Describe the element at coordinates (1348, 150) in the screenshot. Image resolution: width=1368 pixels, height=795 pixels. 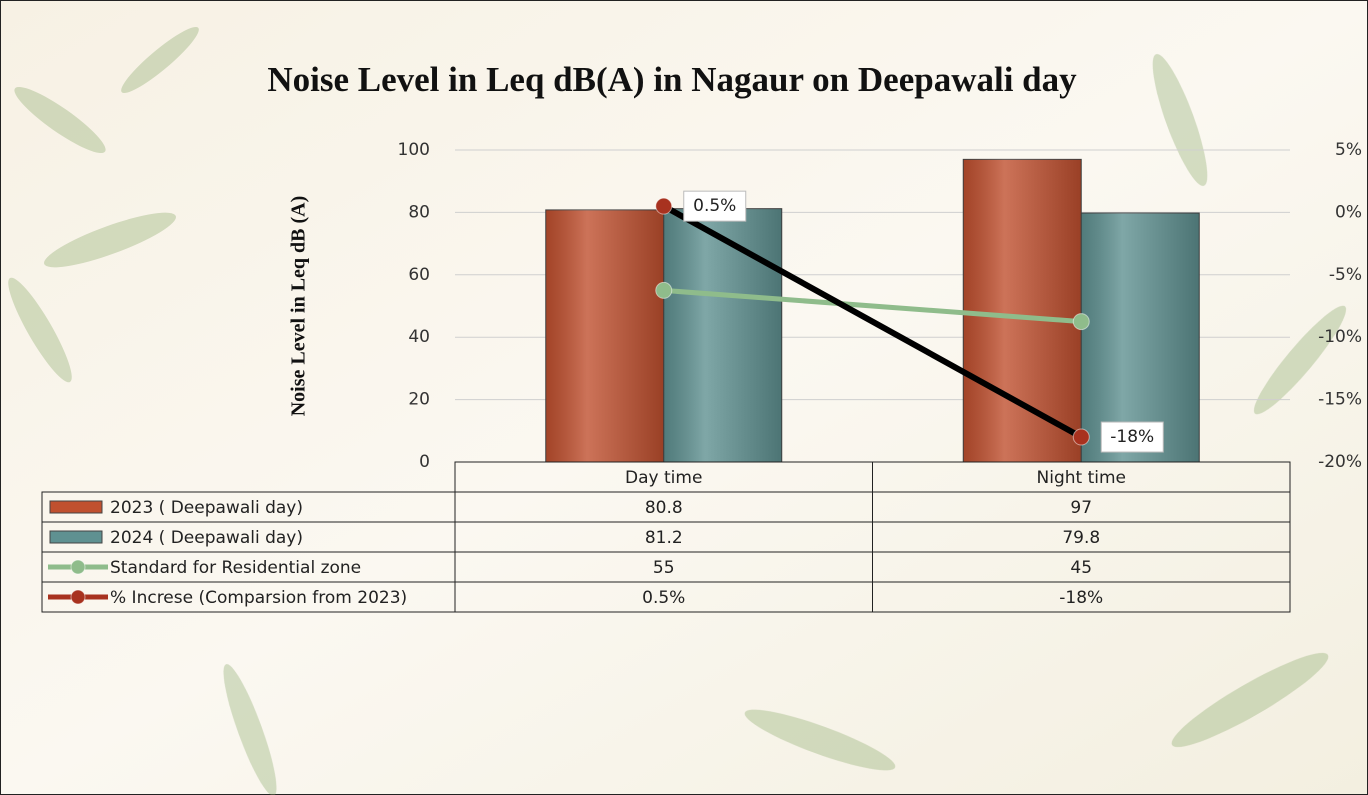
I see `y2-tick-label: 5%` at that location.